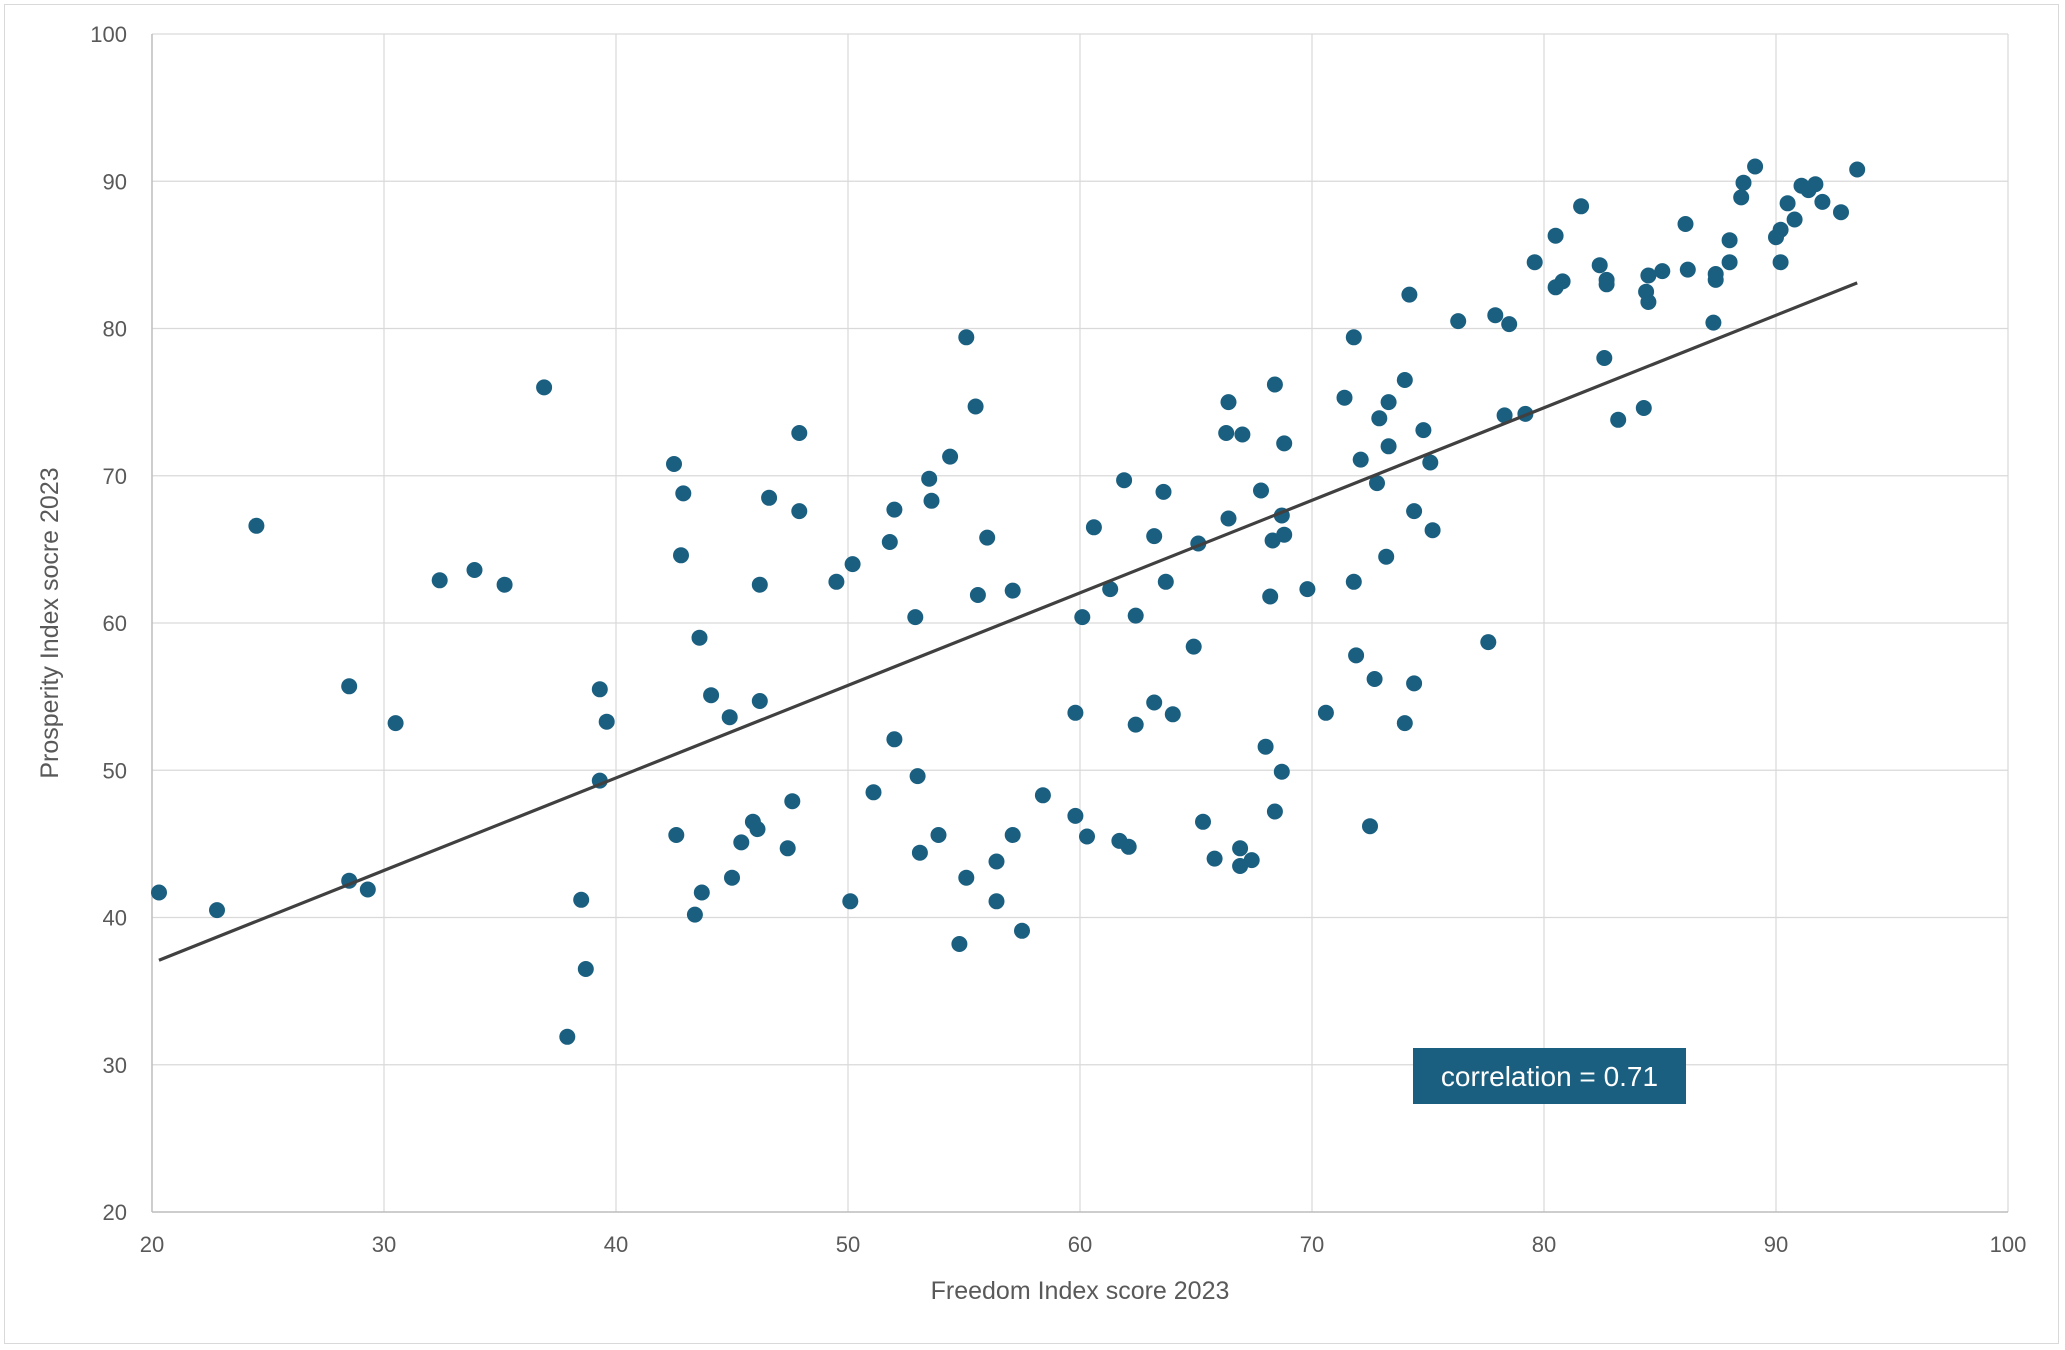  I want to click on x-tick-label: 100, so click(2008, 1244).